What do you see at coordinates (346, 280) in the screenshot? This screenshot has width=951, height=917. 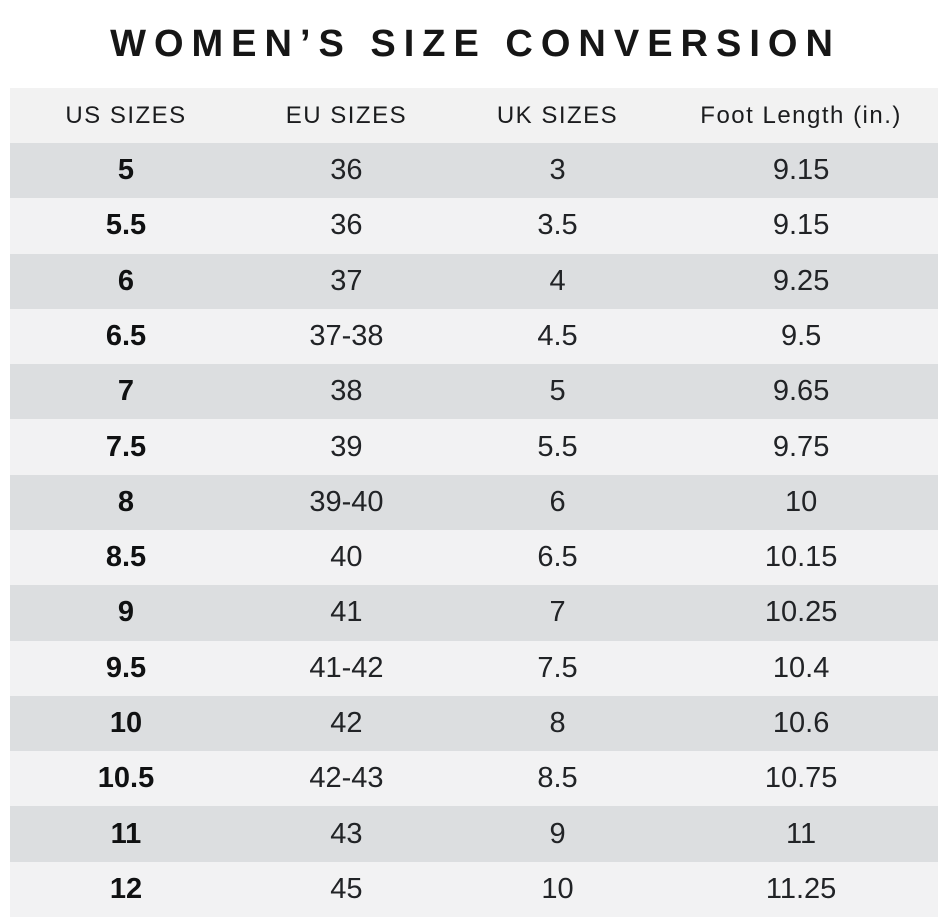 I see `eu-sizes-cell: 37` at bounding box center [346, 280].